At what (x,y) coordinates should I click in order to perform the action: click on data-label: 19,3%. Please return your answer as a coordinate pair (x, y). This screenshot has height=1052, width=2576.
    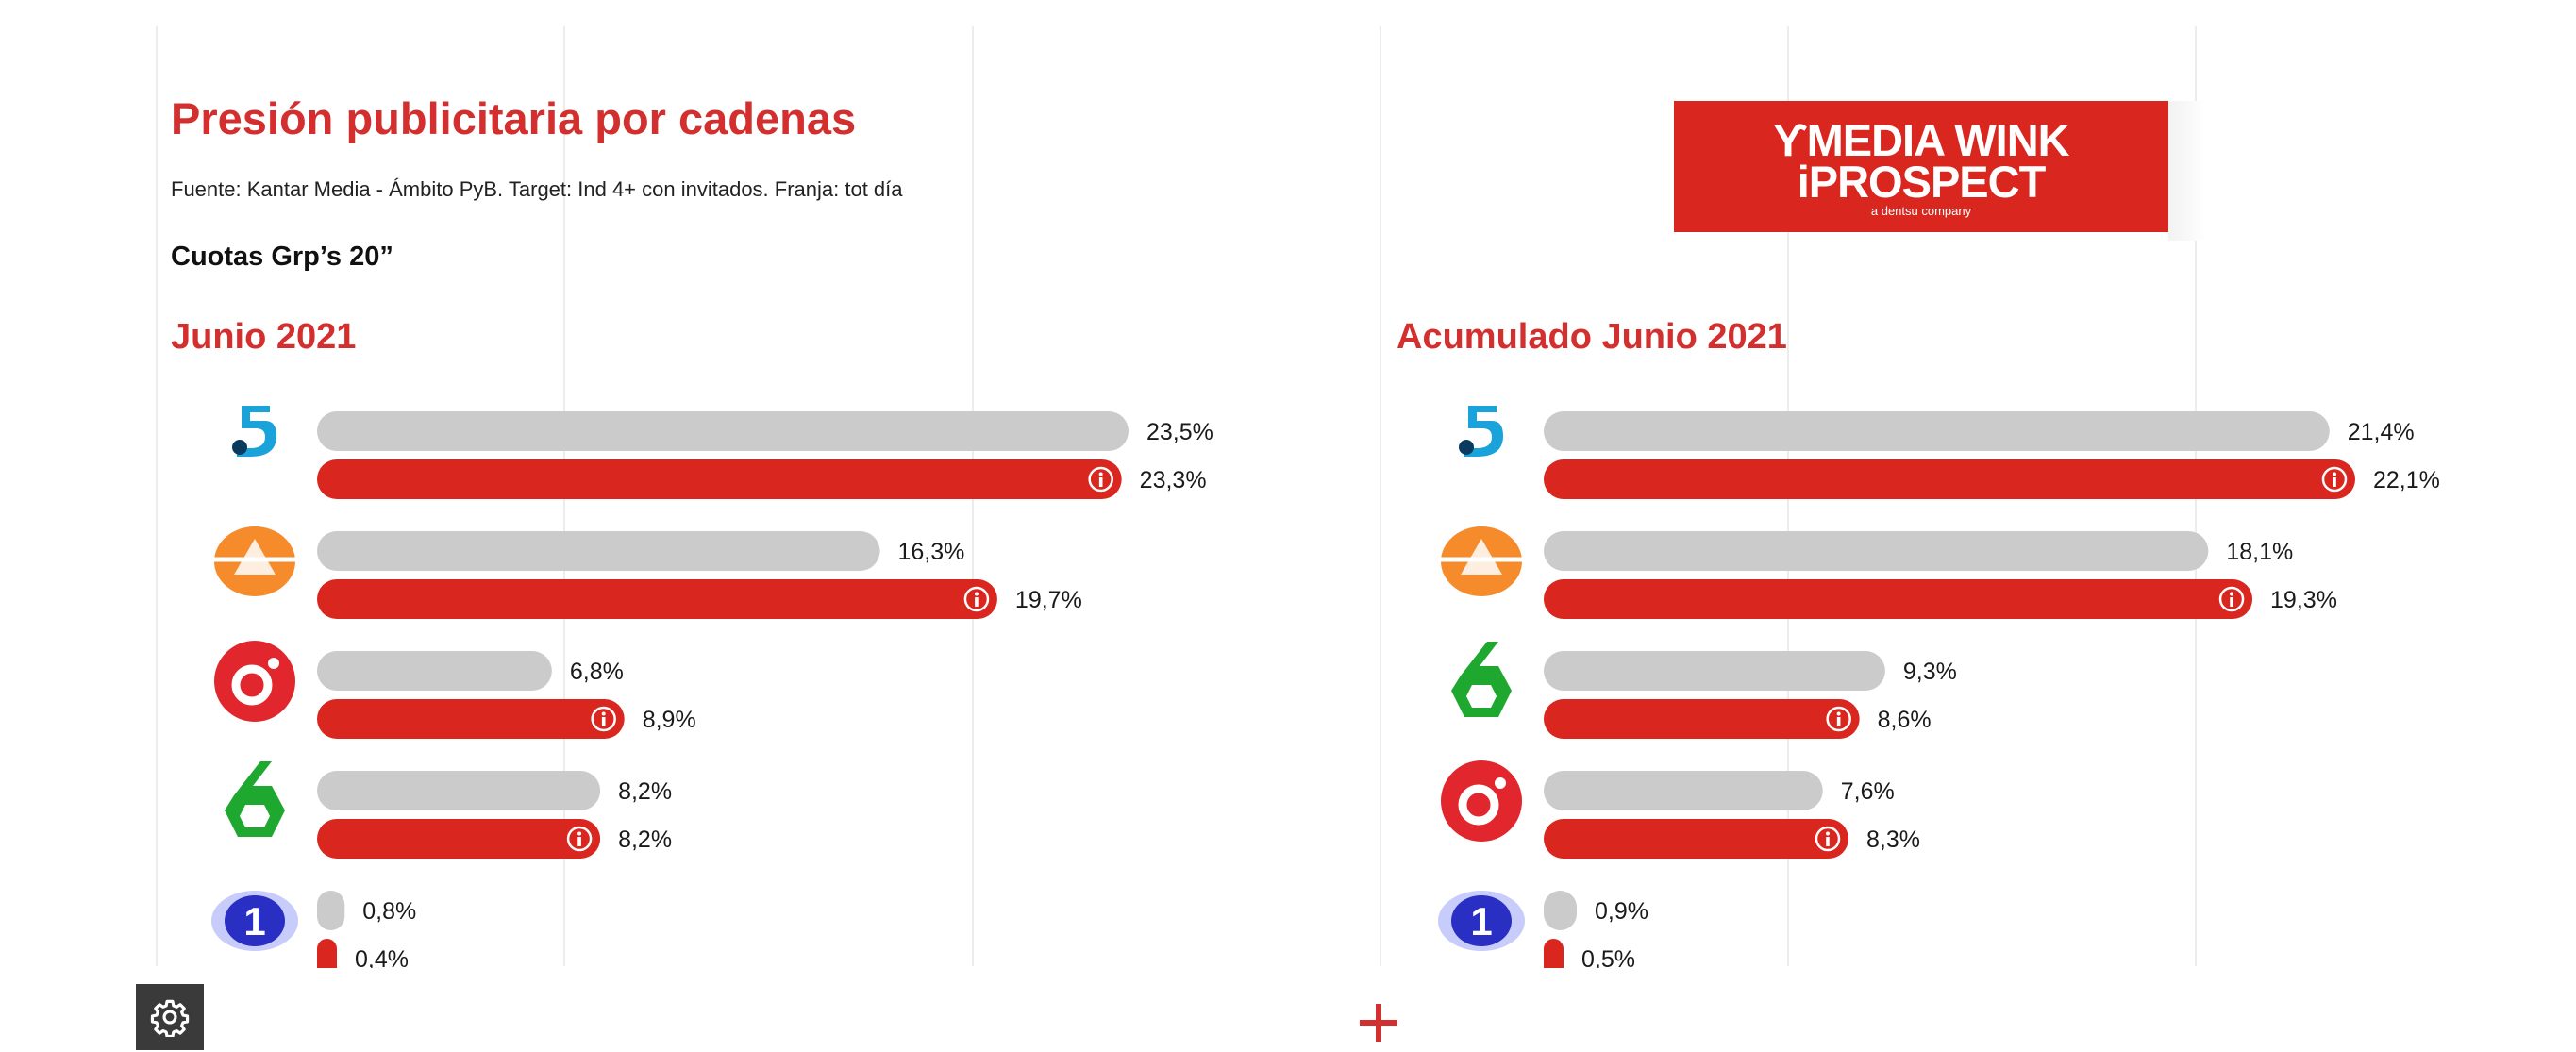
    Looking at the image, I should click on (2303, 600).